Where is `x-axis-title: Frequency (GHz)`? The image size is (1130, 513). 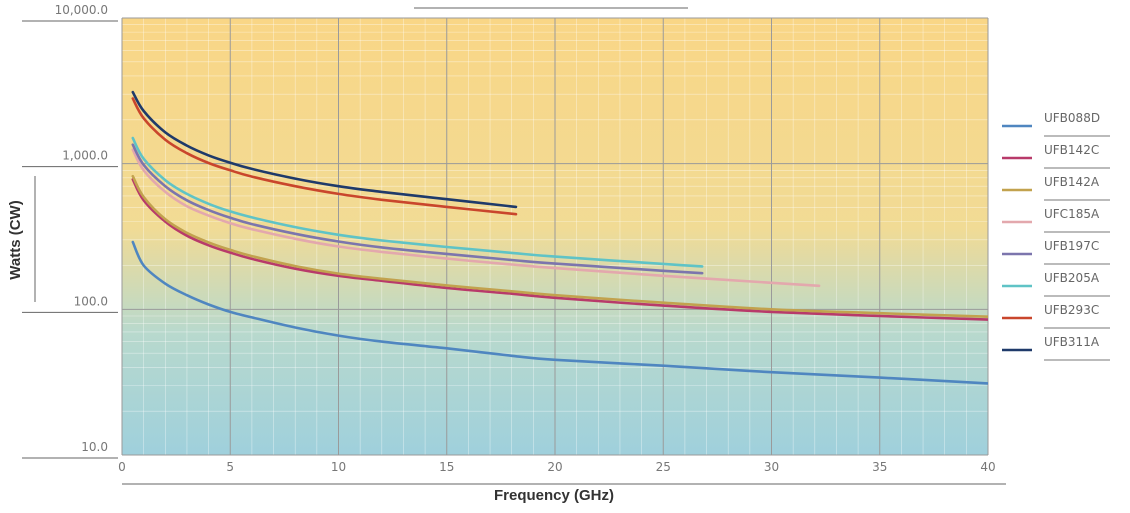
x-axis-title: Frequency (GHz) is located at coordinates (554, 495).